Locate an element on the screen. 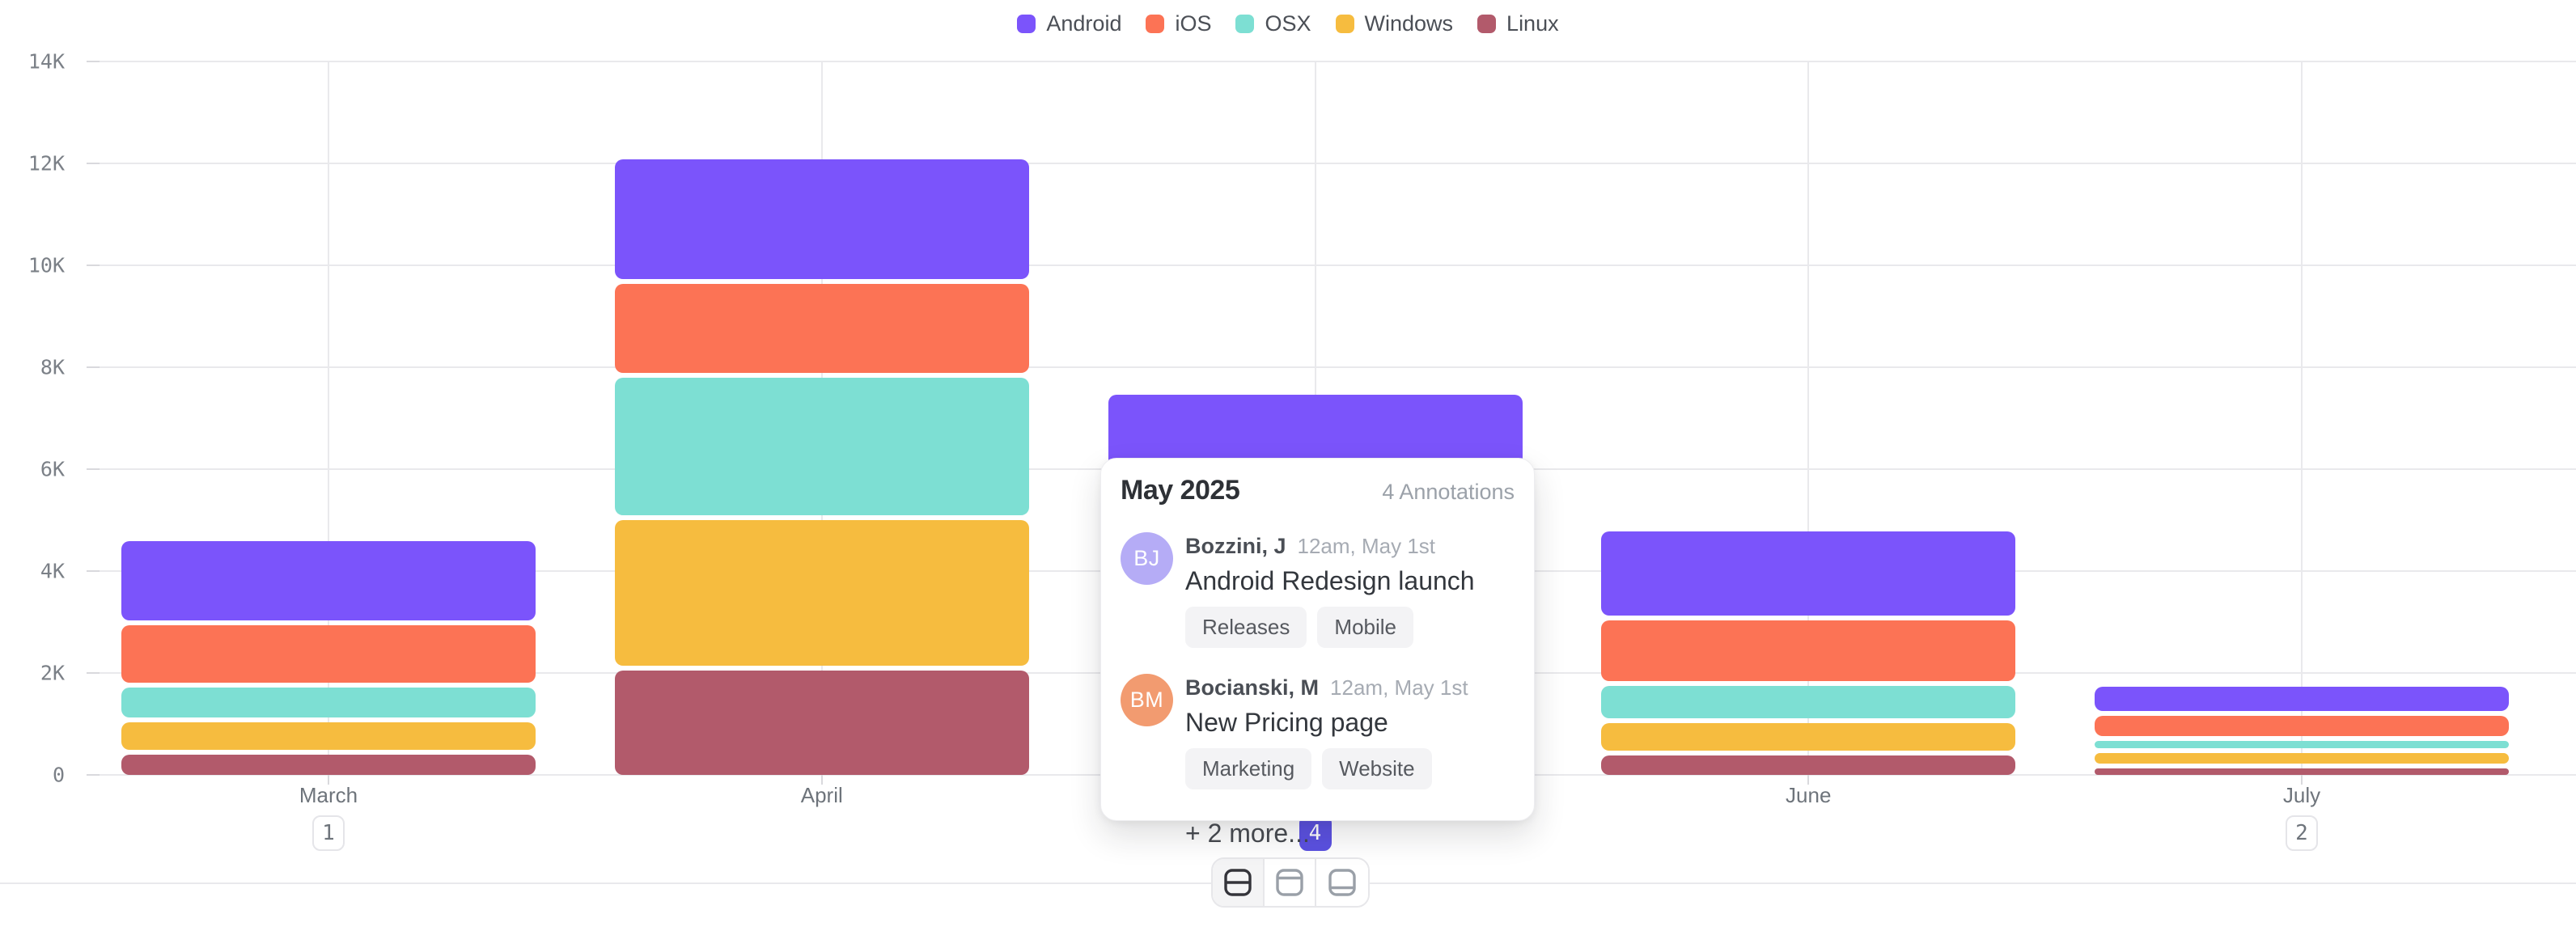 This screenshot has height=948, width=2576. bar-segment-osx-march is located at coordinates (328, 702).